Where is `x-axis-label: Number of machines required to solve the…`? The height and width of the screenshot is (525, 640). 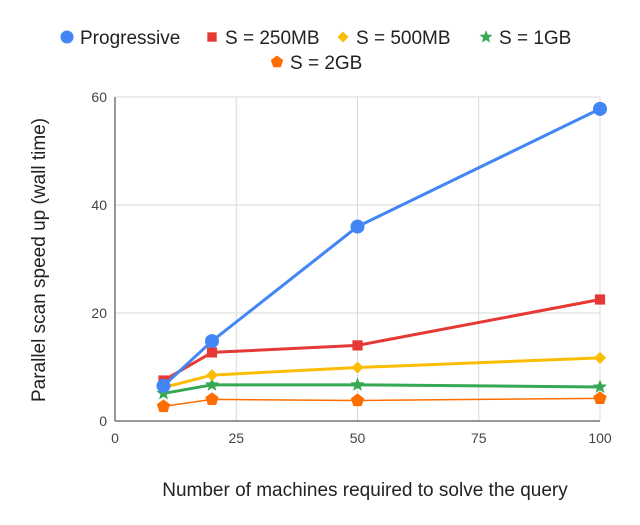 x-axis-label: Number of machines required to solve the… is located at coordinates (365, 490).